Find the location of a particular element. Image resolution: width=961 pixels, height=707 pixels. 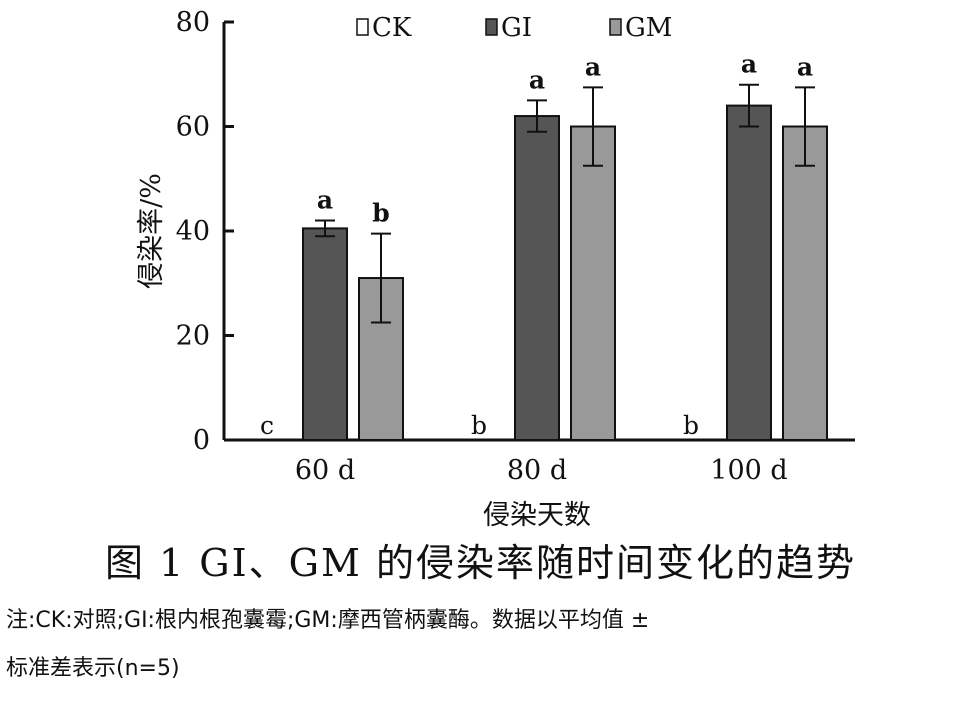

x-tick-label: 80 d is located at coordinates (537, 470).